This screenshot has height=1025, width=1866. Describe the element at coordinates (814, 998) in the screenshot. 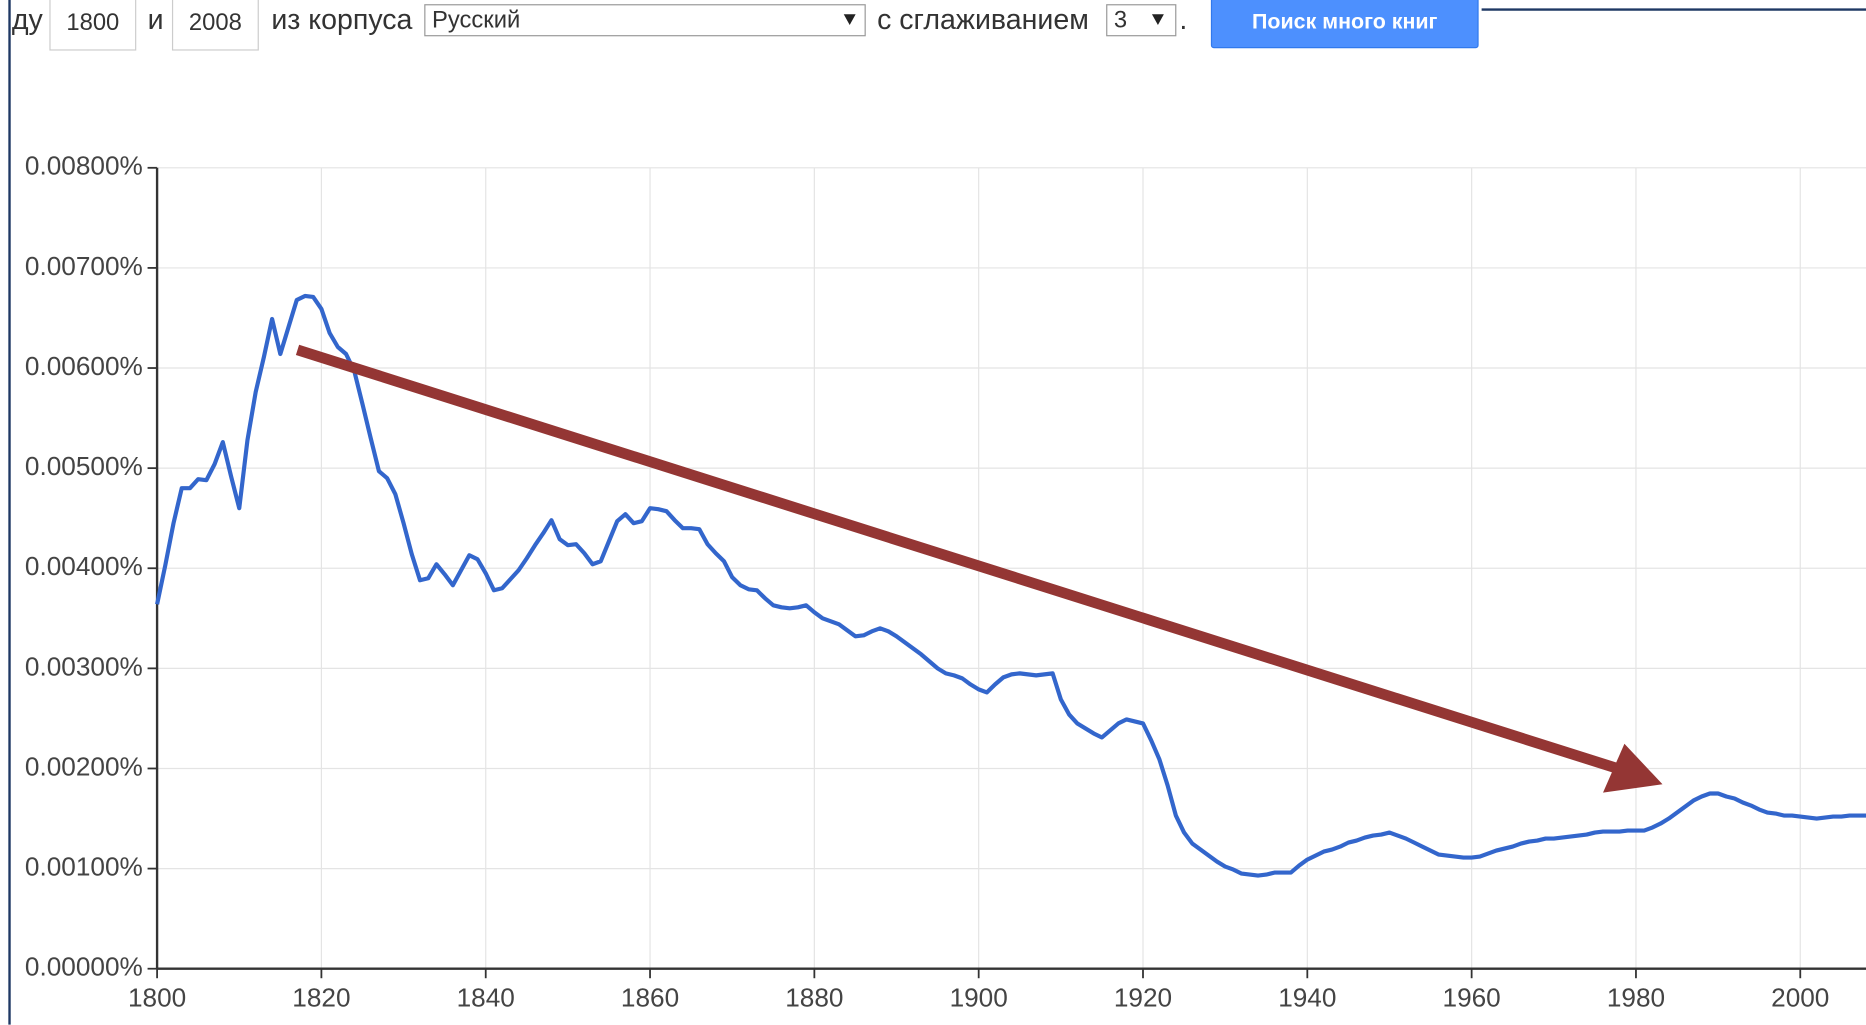

I see `x-tick-label: 1880` at that location.